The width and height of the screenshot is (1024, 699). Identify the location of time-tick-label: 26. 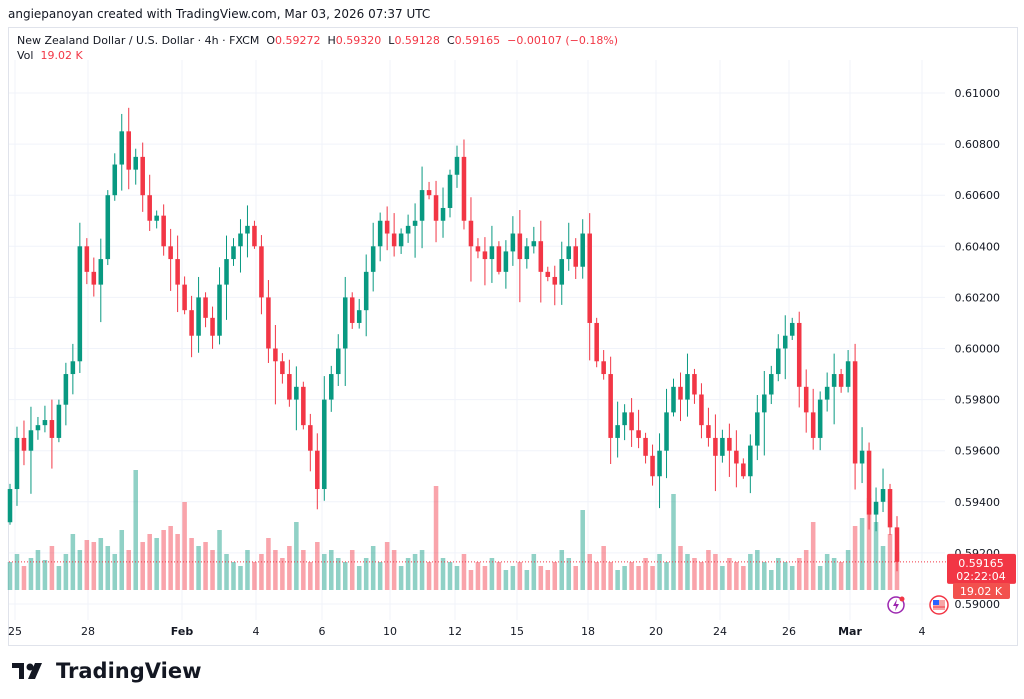
(789, 631).